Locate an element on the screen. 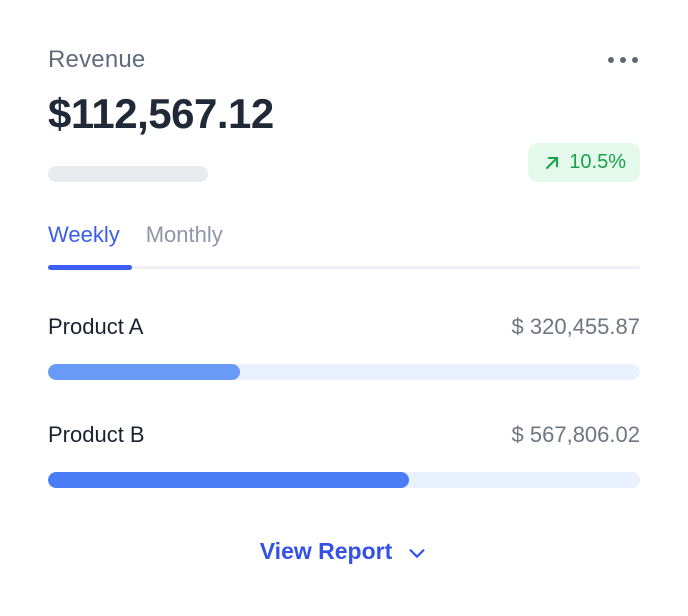  period-tabs: Weekly Monthly is located at coordinates (344, 235).